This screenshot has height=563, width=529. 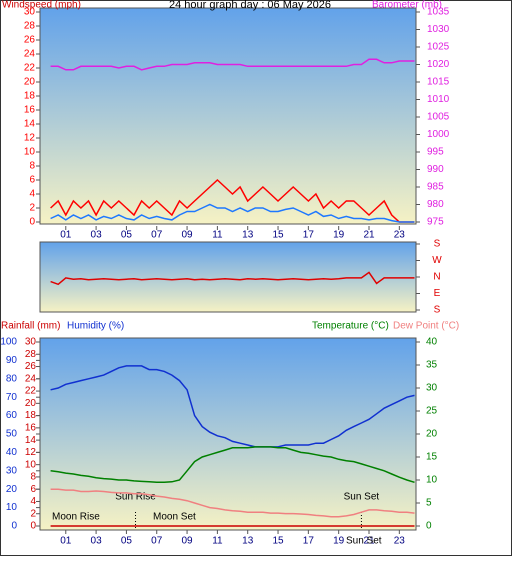 What do you see at coordinates (30, 110) in the screenshot?
I see `y-tick-label: 16` at bounding box center [30, 110].